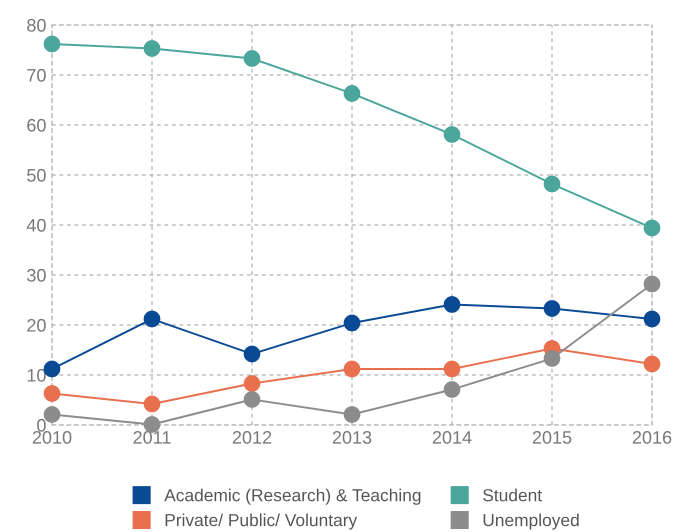 The height and width of the screenshot is (532, 676). What do you see at coordinates (36, 275) in the screenshot?
I see `y-tick-label: 30` at bounding box center [36, 275].